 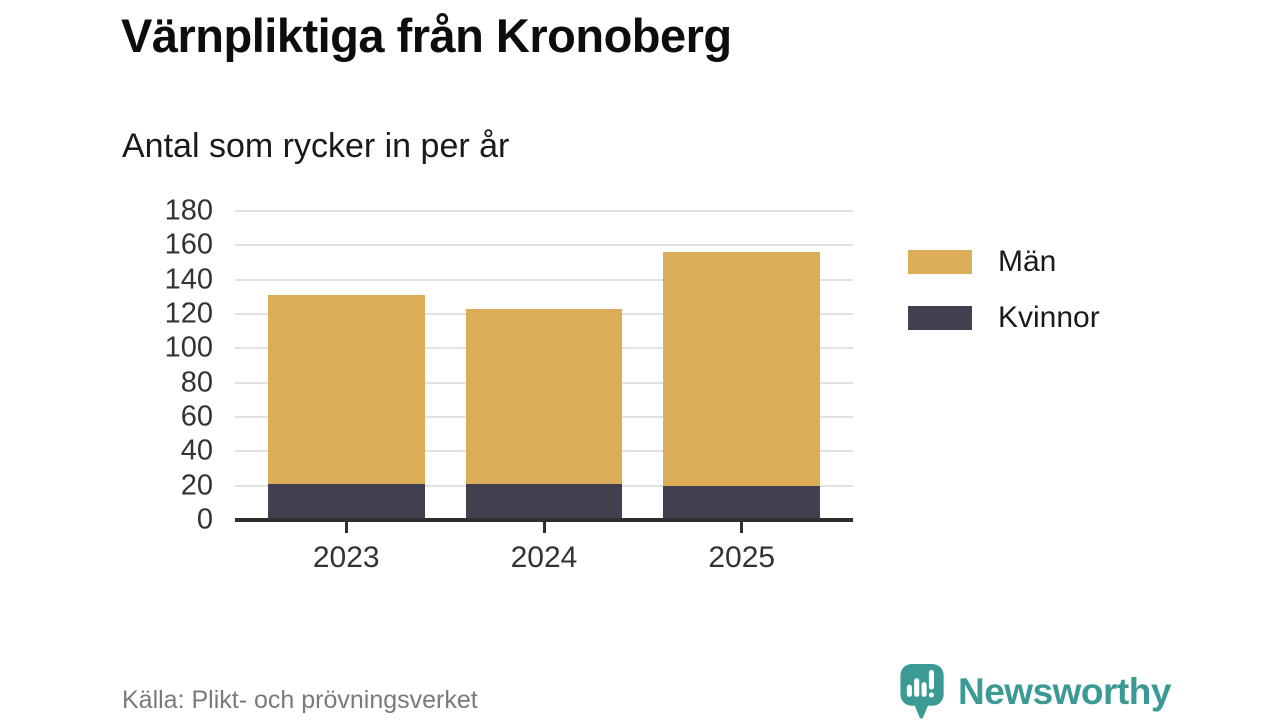 I want to click on y-tick-label-100: 100, so click(x=188, y=347).